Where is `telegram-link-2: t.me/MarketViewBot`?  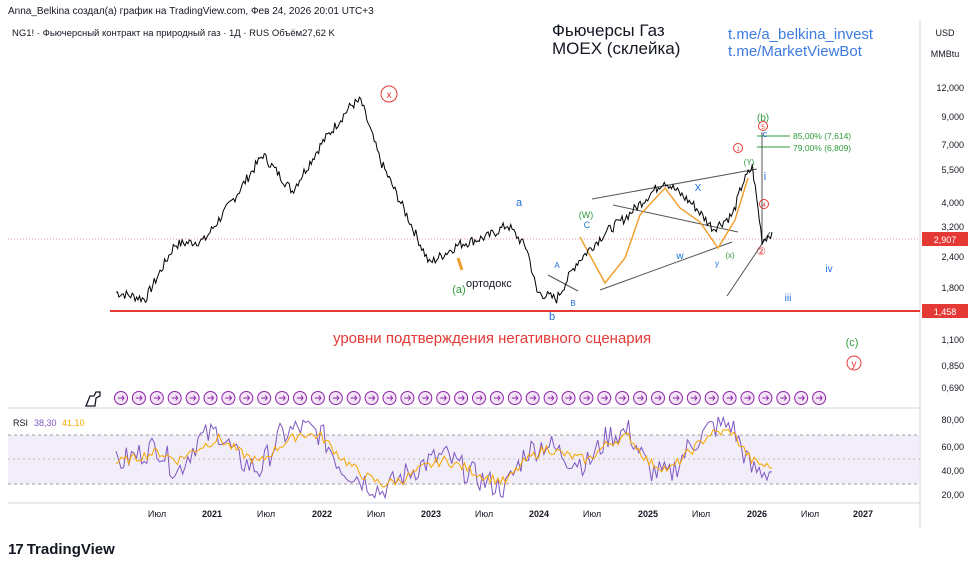
telegram-link-2: t.me/MarketViewBot is located at coordinates (795, 51).